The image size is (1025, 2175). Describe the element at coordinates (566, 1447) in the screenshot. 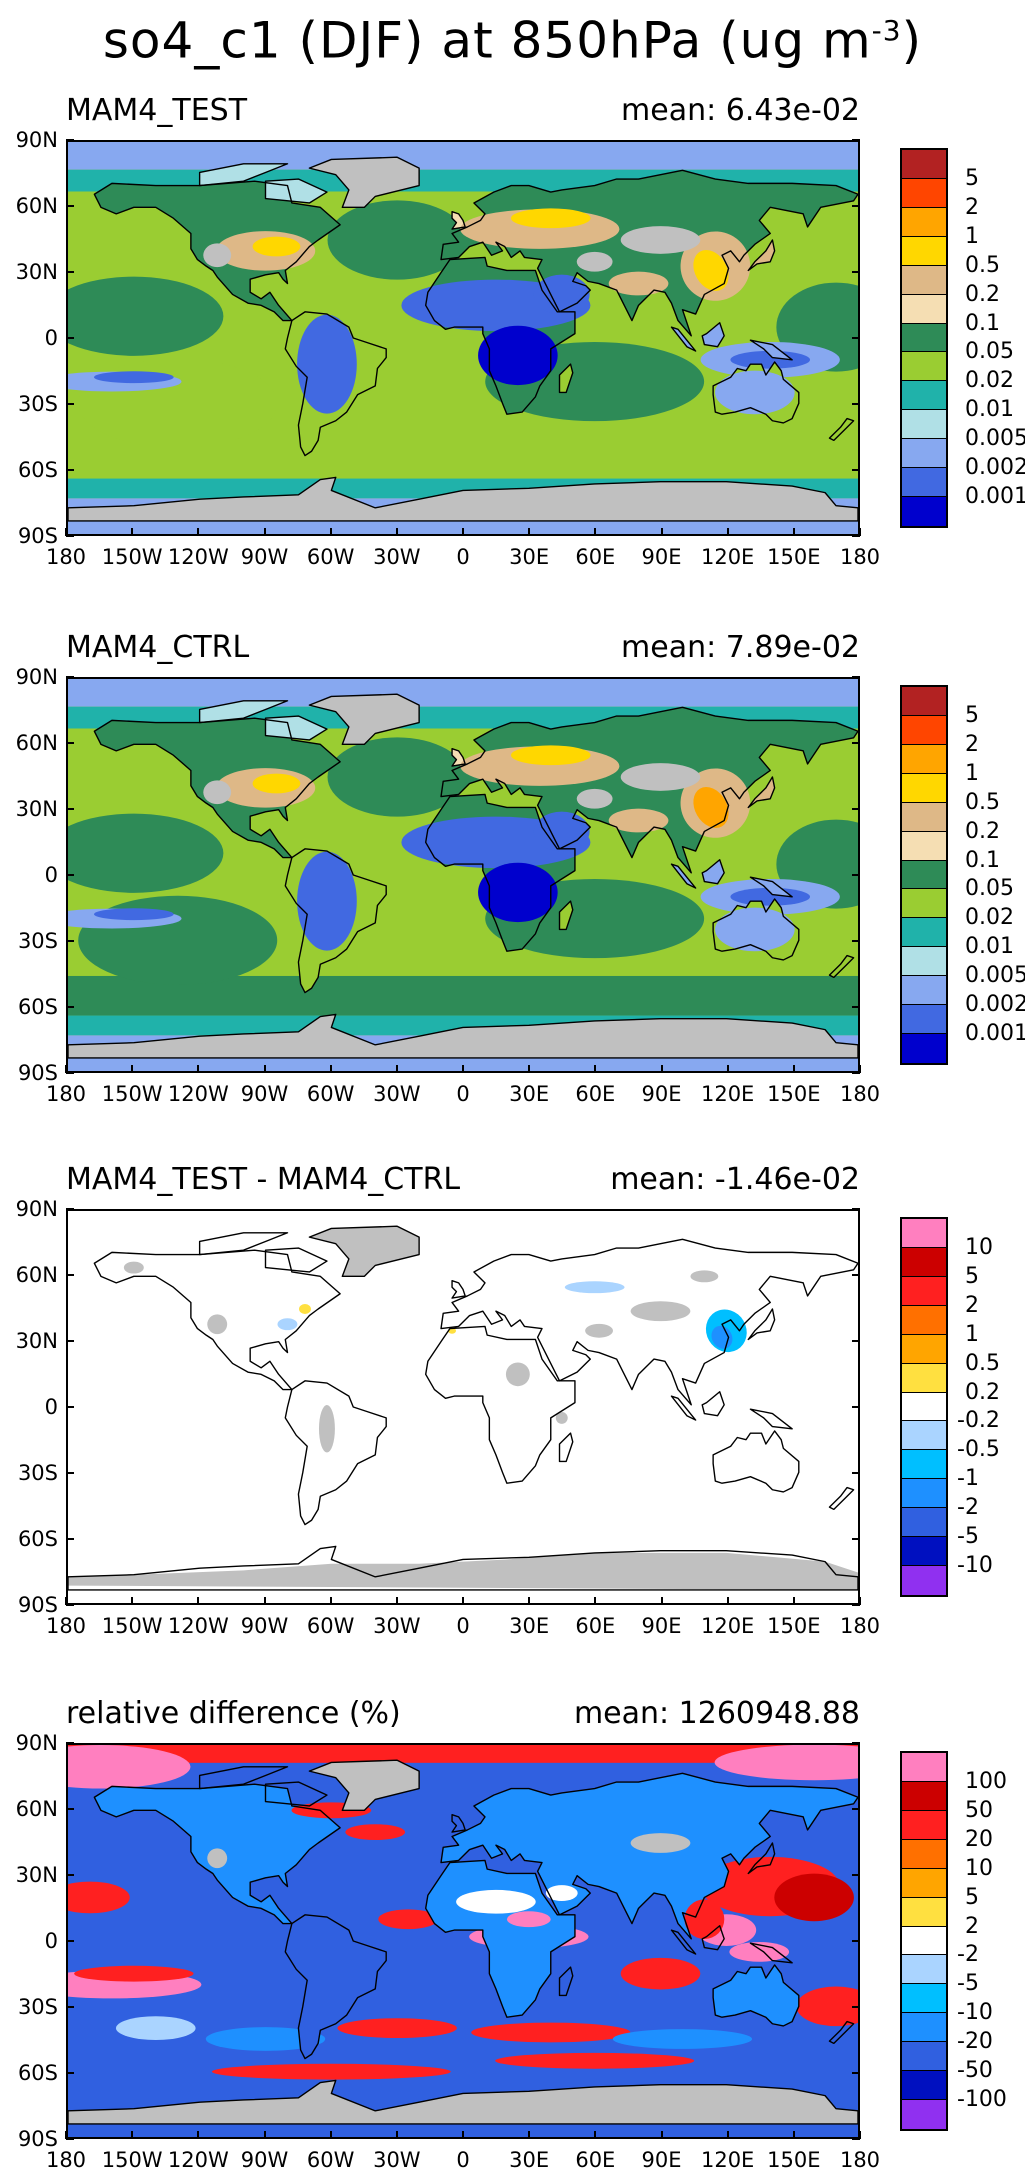

I see `coastline-madagascar` at that location.